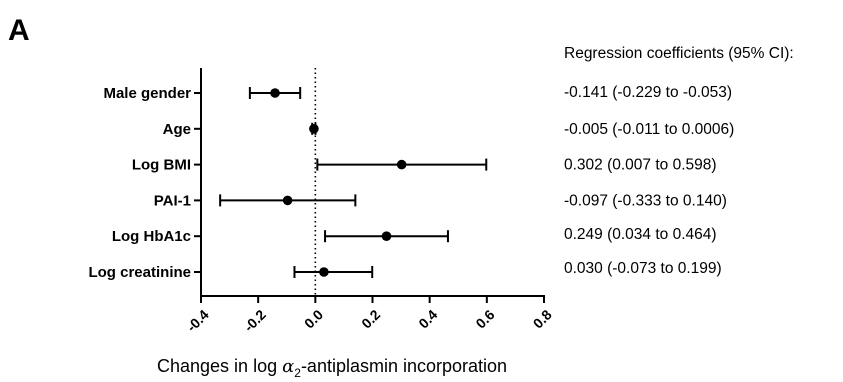 The width and height of the screenshot is (843, 382). What do you see at coordinates (255, 320) in the screenshot?
I see `x-tick-label: -0.2` at bounding box center [255, 320].